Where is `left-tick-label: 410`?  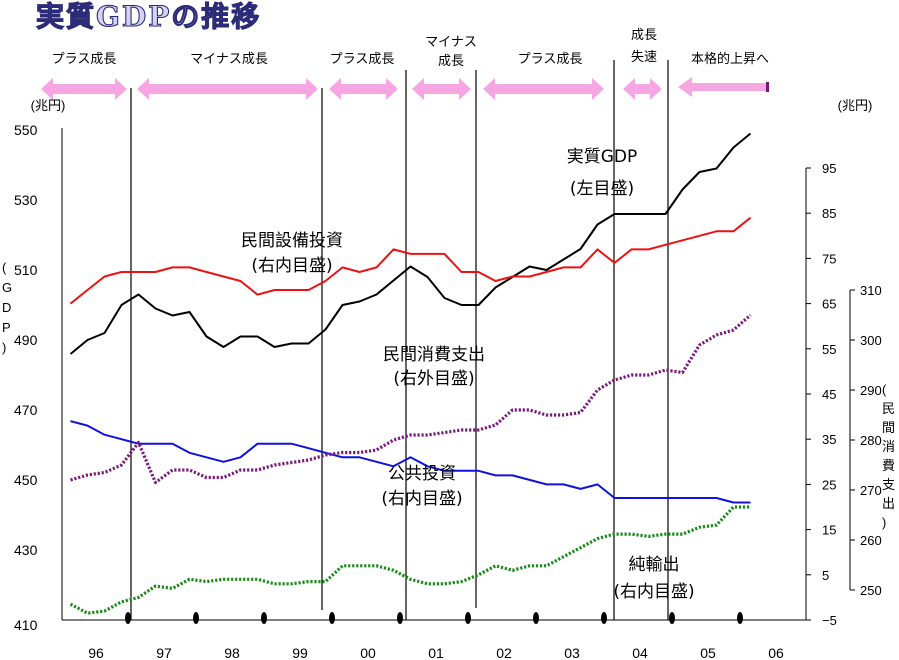 left-tick-label: 410 is located at coordinates (26, 625).